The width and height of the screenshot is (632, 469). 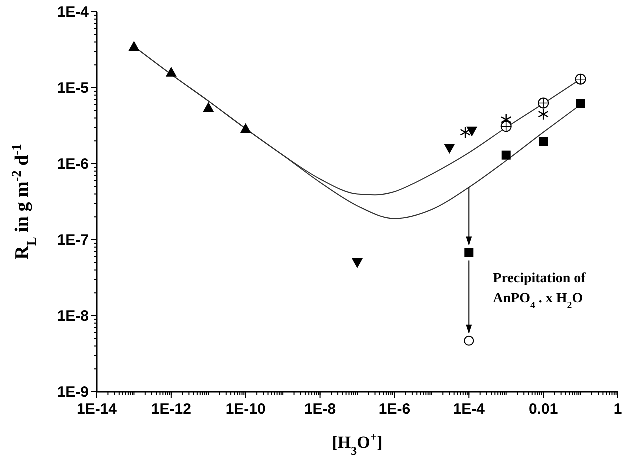 I want to click on x-tick-label: 1E-12, so click(x=171, y=409).